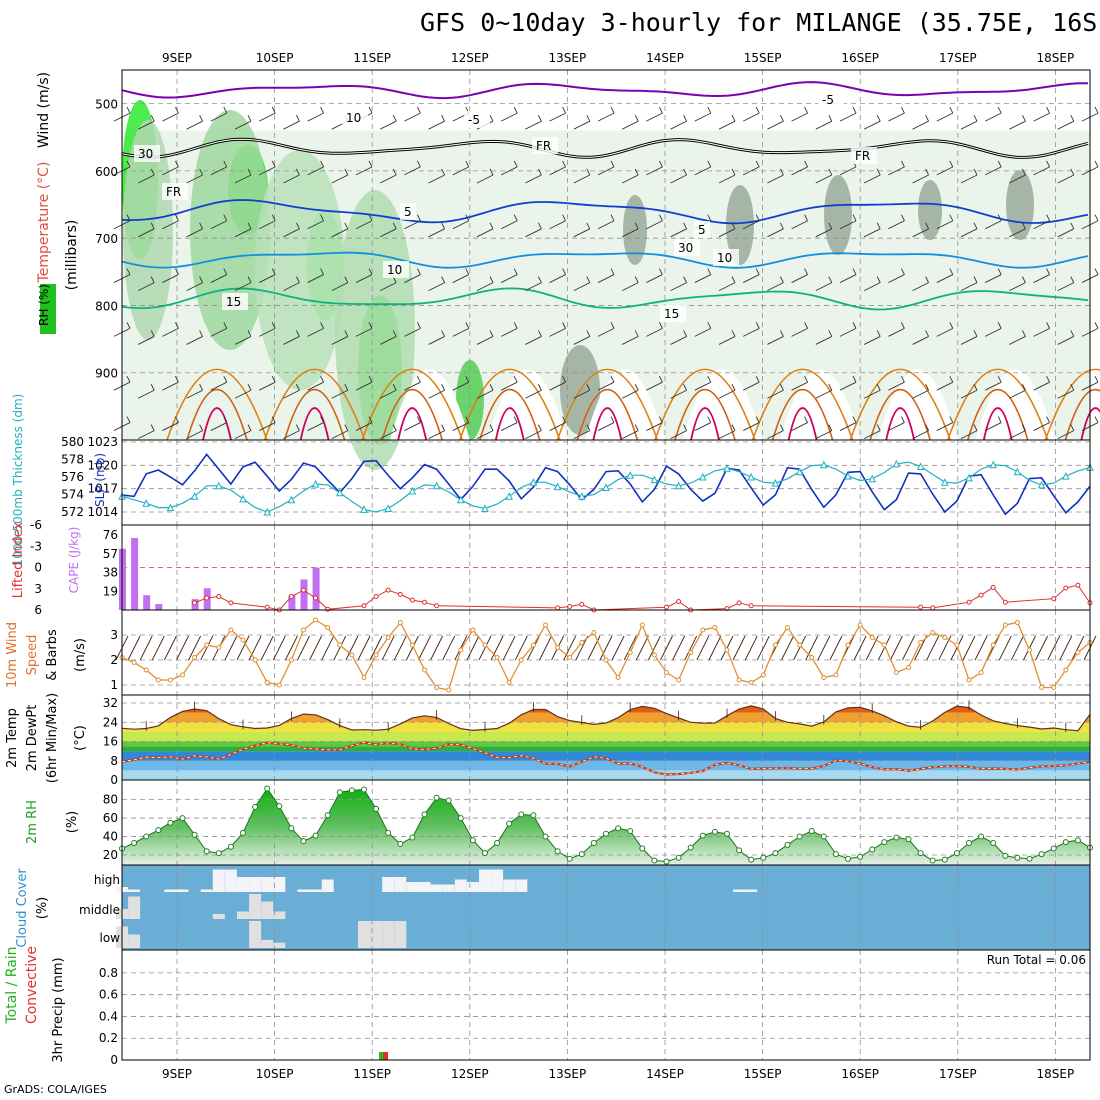  I want to click on lifted-index-tick: 0, so click(38, 568).